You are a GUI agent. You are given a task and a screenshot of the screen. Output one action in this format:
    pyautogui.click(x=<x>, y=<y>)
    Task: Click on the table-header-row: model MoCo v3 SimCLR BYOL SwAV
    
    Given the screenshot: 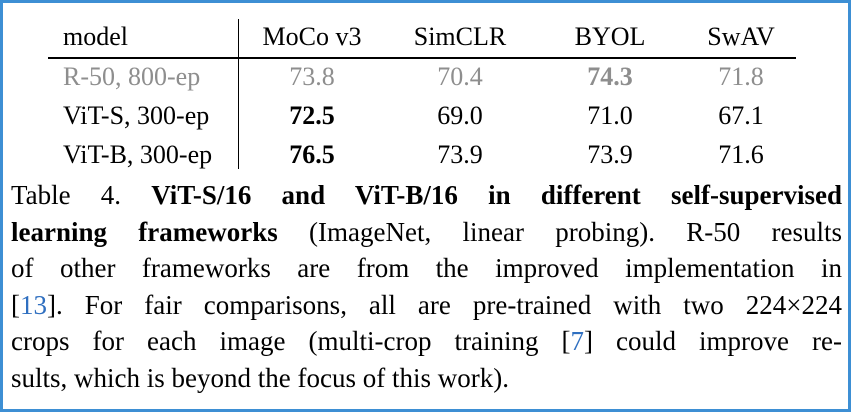 What is the action you would take?
    pyautogui.click(x=422, y=38)
    